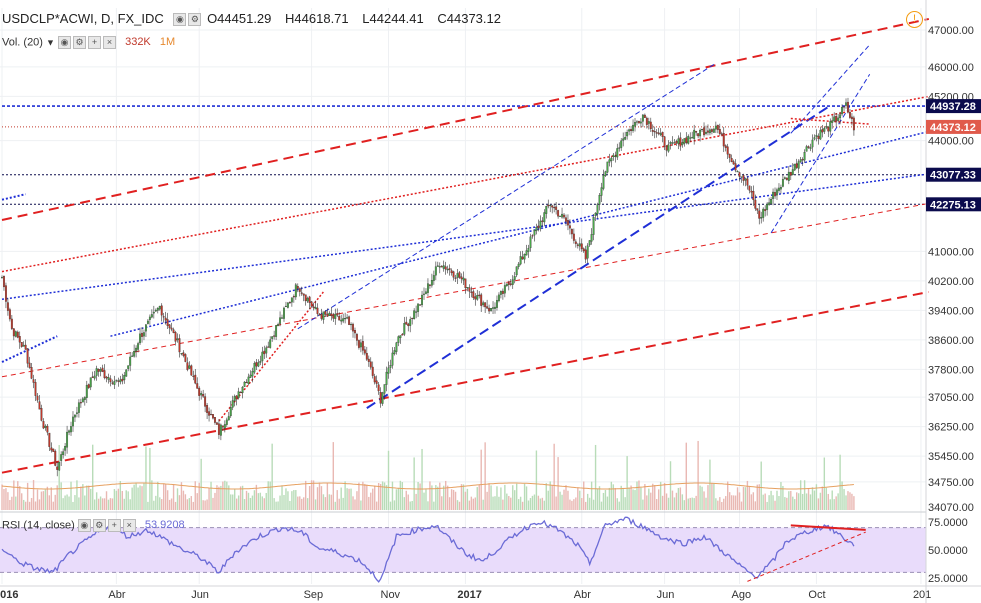 The height and width of the screenshot is (603, 981). Describe the element at coordinates (22, 42) in the screenshot. I see `volume-label: Vol. (20)` at that location.